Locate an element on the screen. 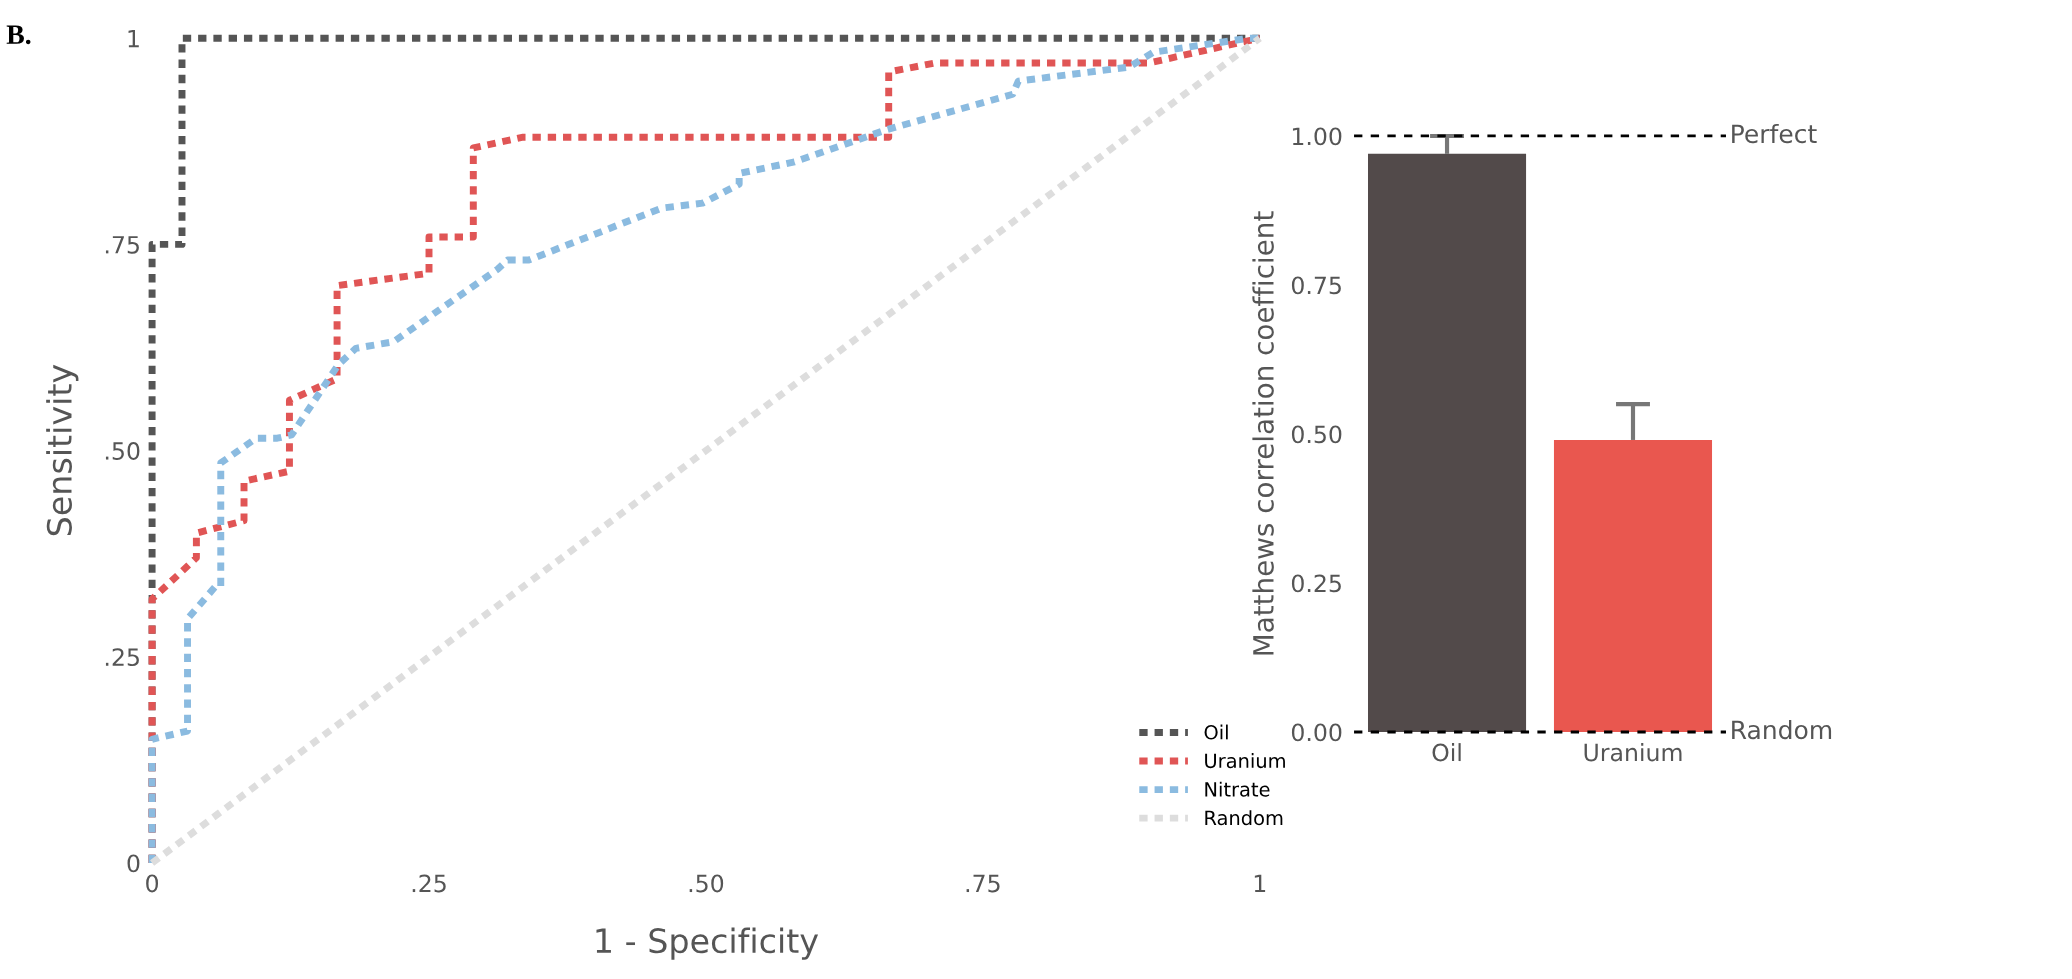 This screenshot has width=2072, height=979. y-tick-label: 1.00 is located at coordinates (1317, 136).